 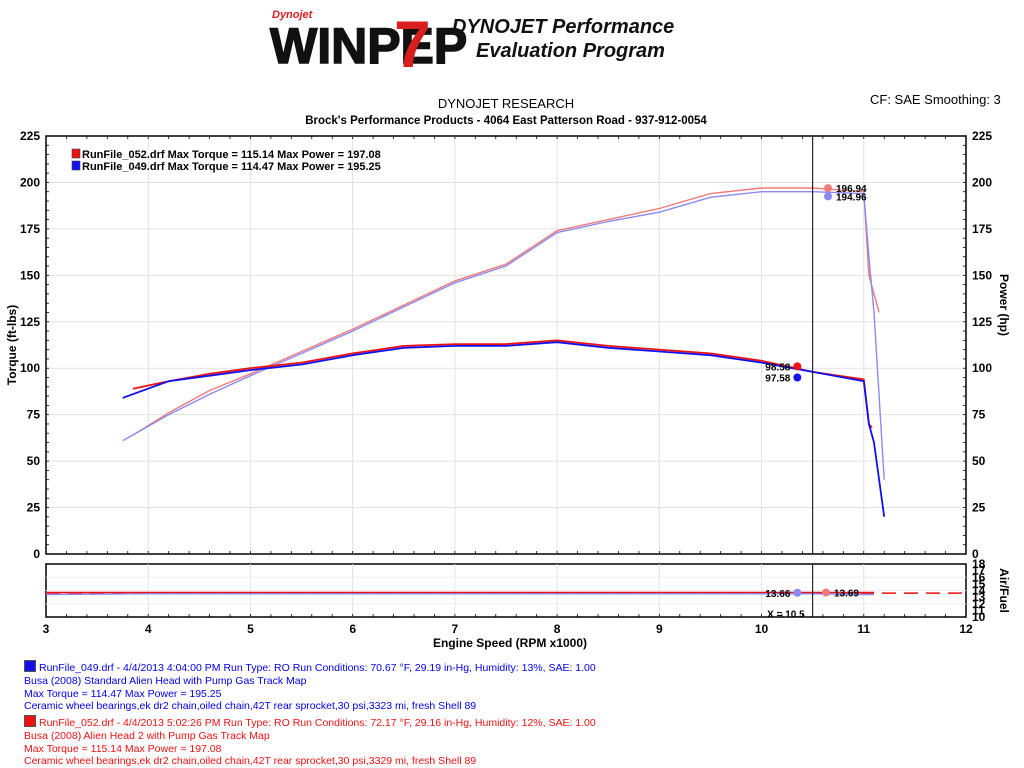 What do you see at coordinates (851, 189) in the screenshot?
I see `readout-label-run_052_power: 196.94` at bounding box center [851, 189].